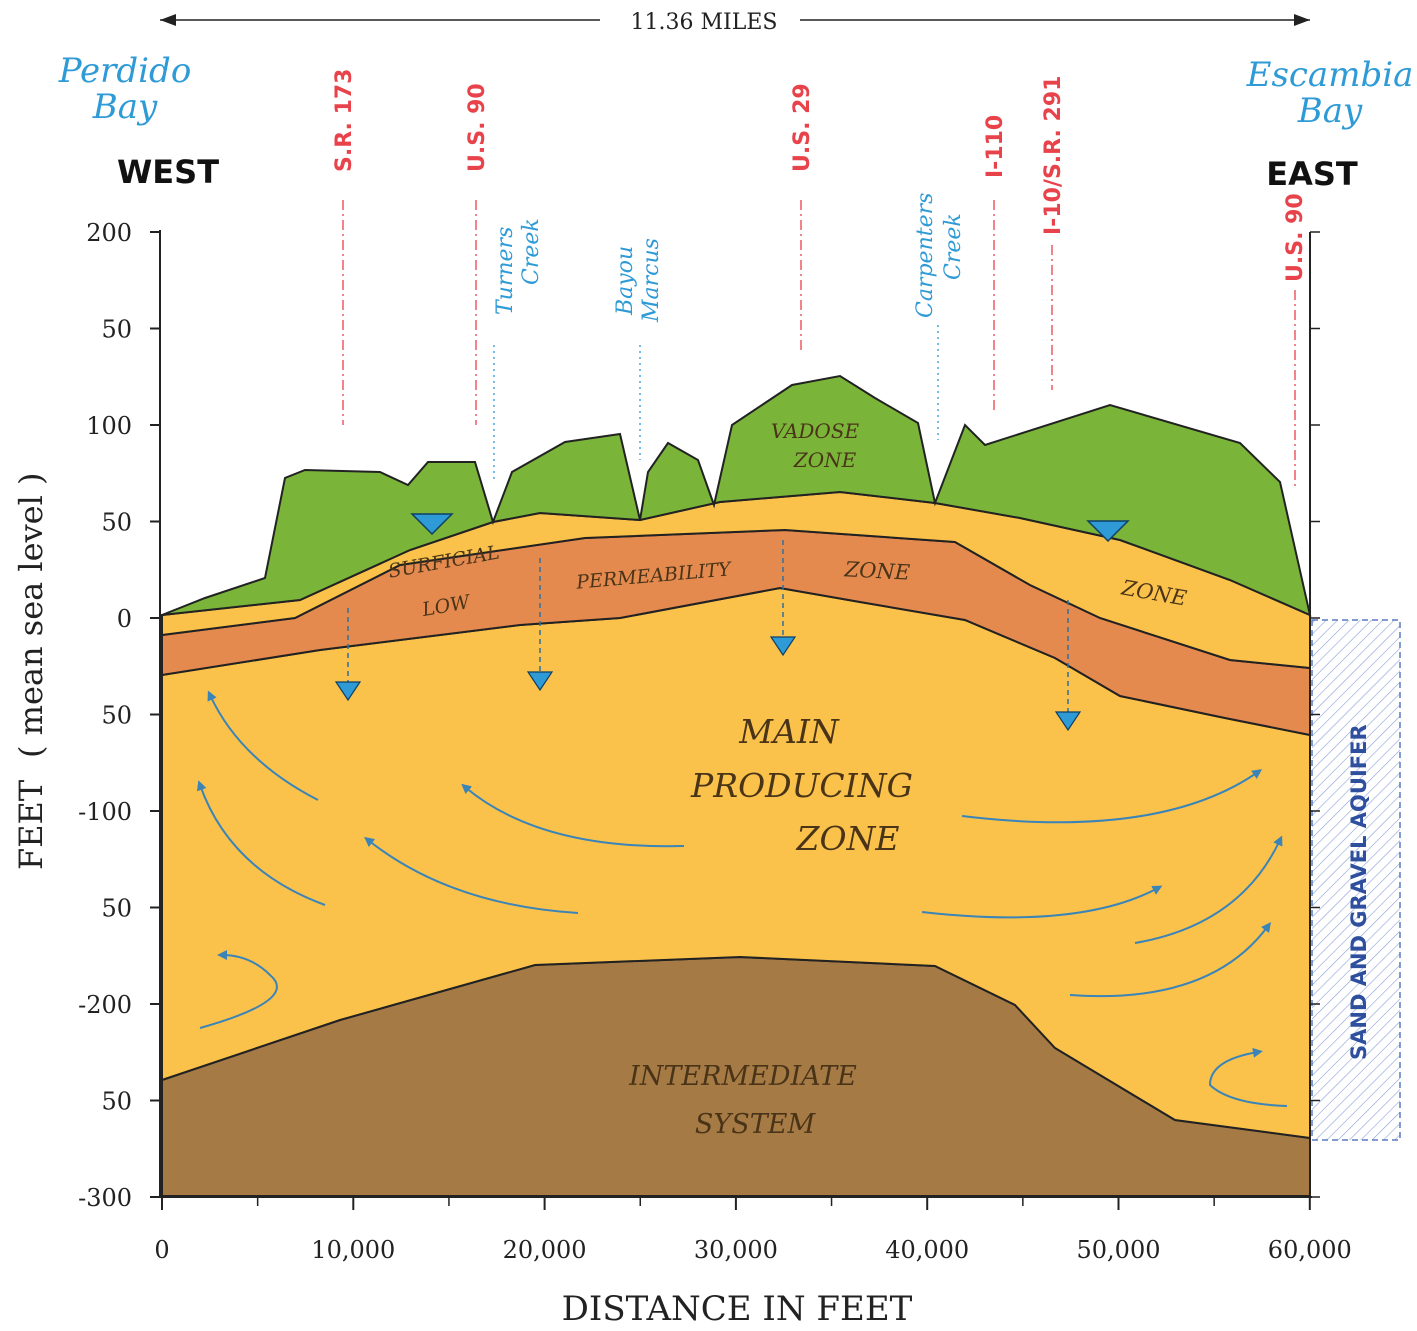  Describe the element at coordinates (161, 1250) in the screenshot. I see `x-tick-label: 0` at that location.